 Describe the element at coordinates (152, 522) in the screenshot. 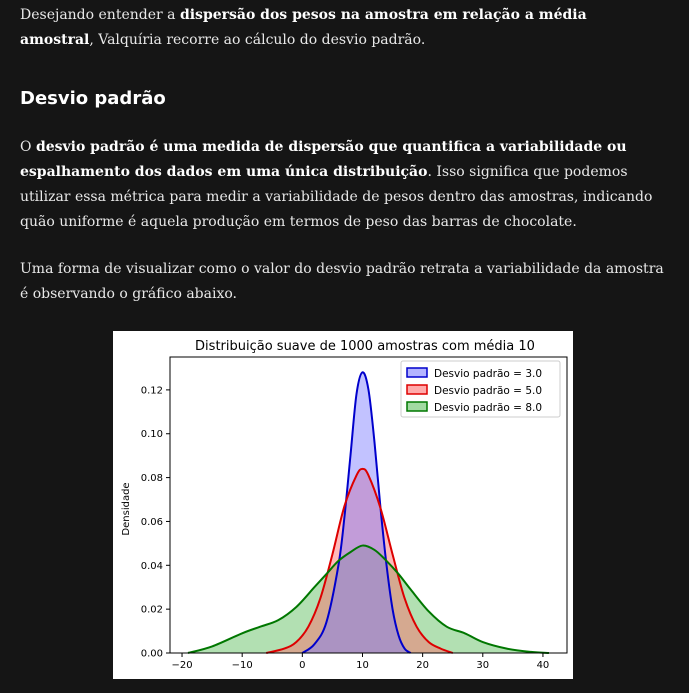

I see `y-tick-label: 0.06` at that location.